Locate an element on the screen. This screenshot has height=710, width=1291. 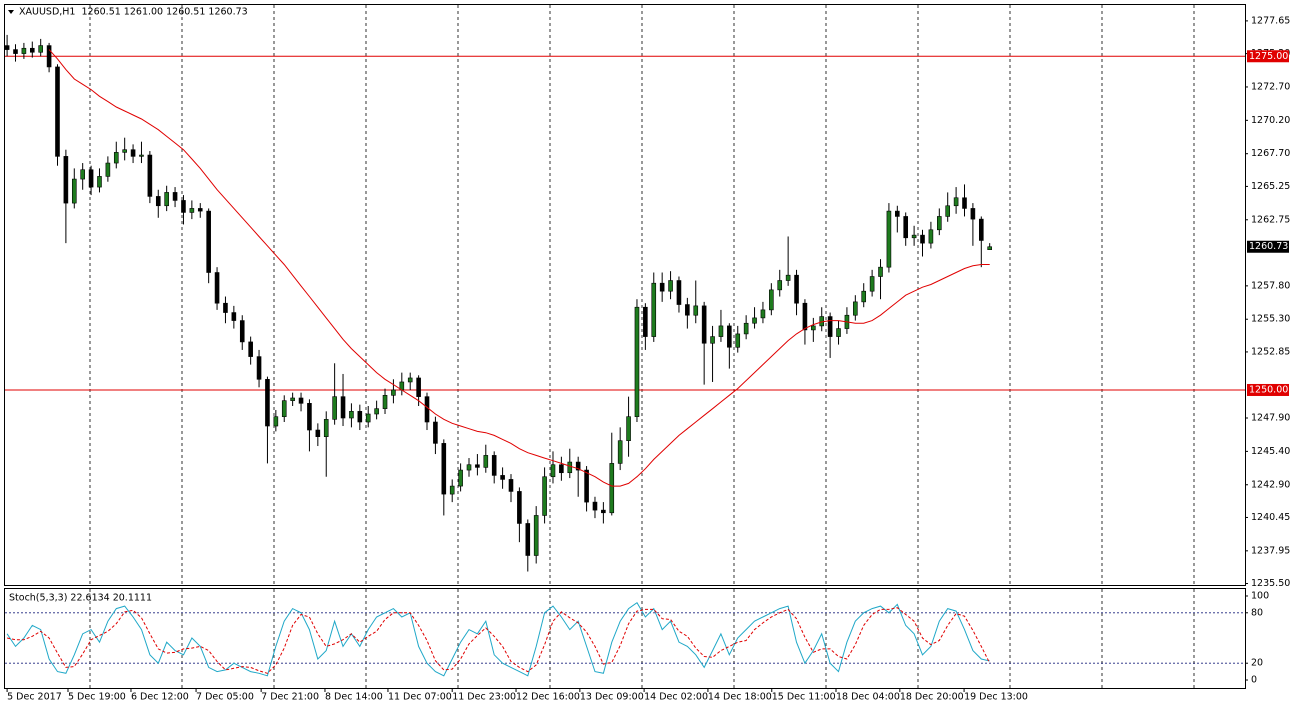
last-price-box is located at coordinates (1268, 246).